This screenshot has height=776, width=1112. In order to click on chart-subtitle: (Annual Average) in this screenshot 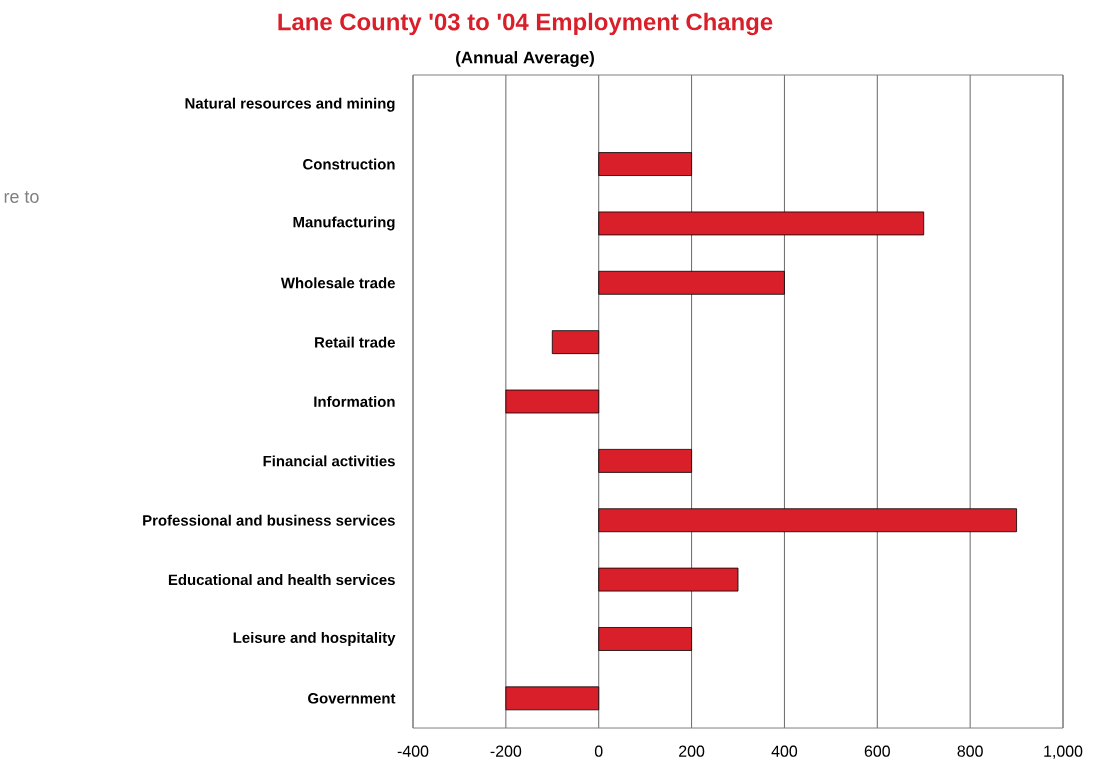, I will do `click(525, 59)`.